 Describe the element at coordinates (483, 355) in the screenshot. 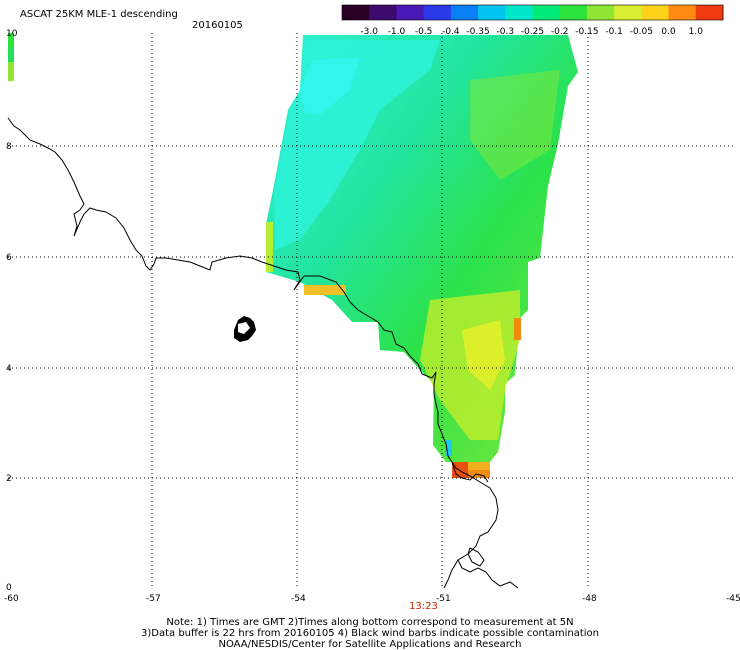

I see `swath-yellow-patch` at that location.